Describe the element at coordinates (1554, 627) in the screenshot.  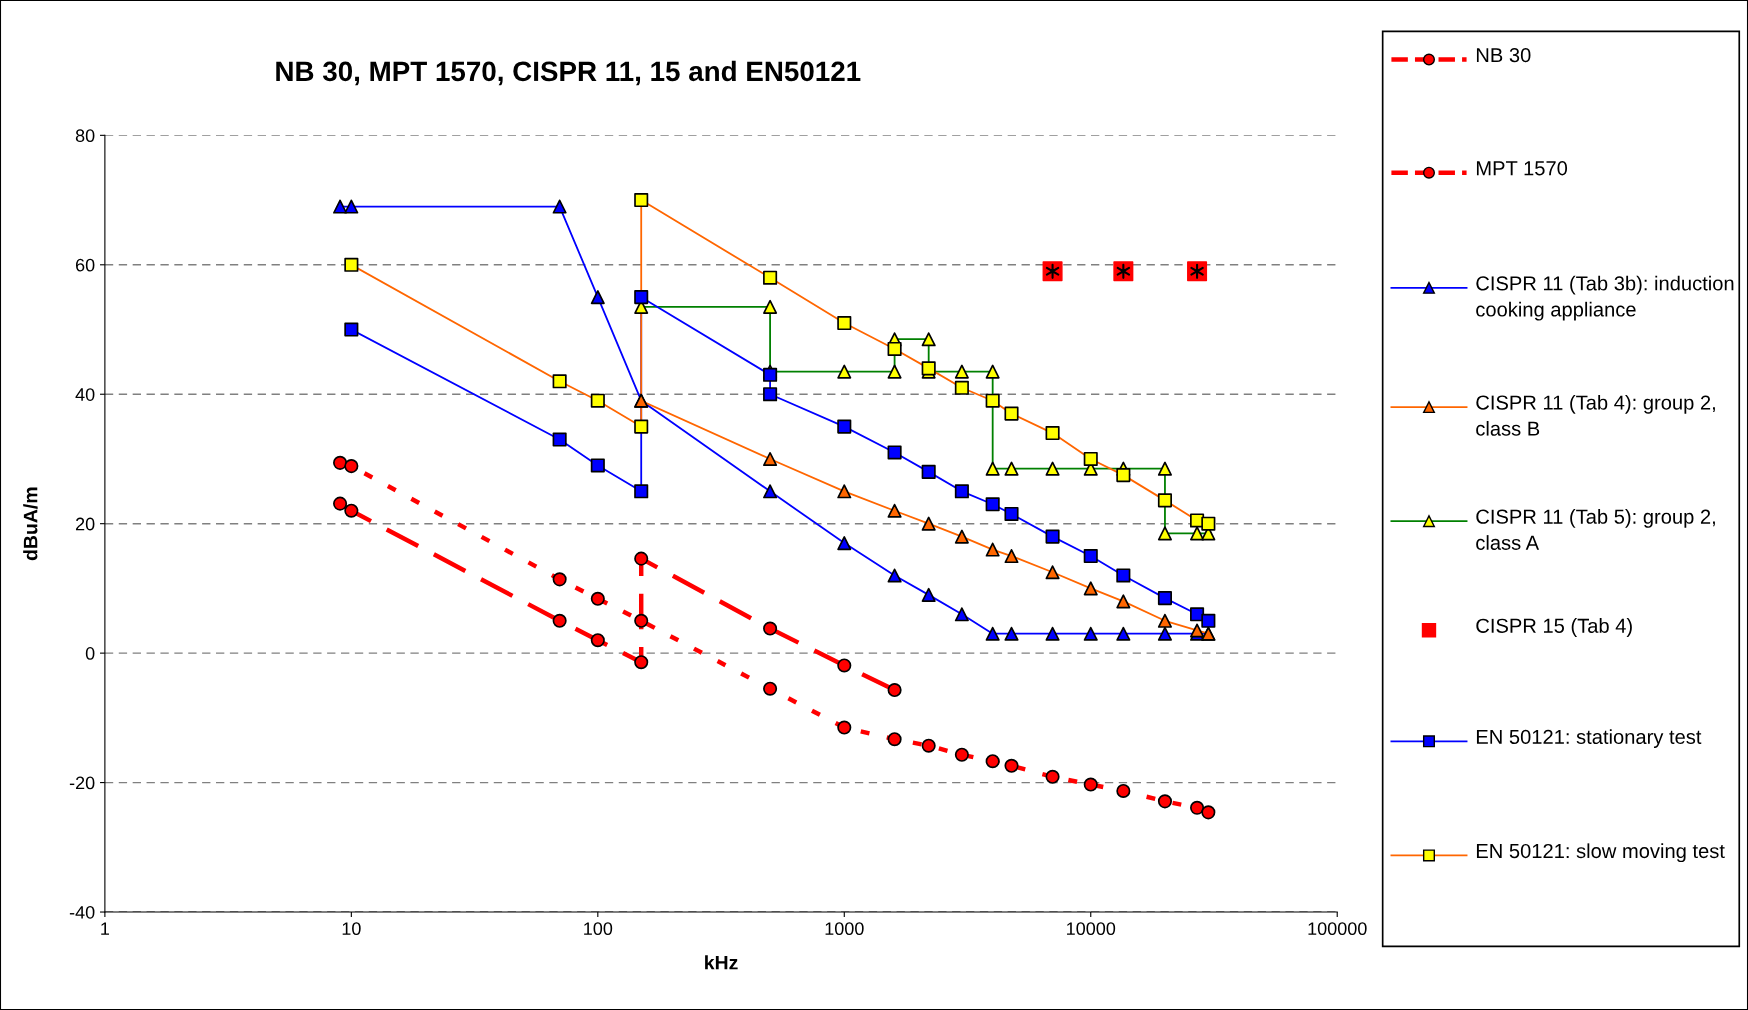
I see `legend-label: CISPR 15 (Tab 4)` at that location.